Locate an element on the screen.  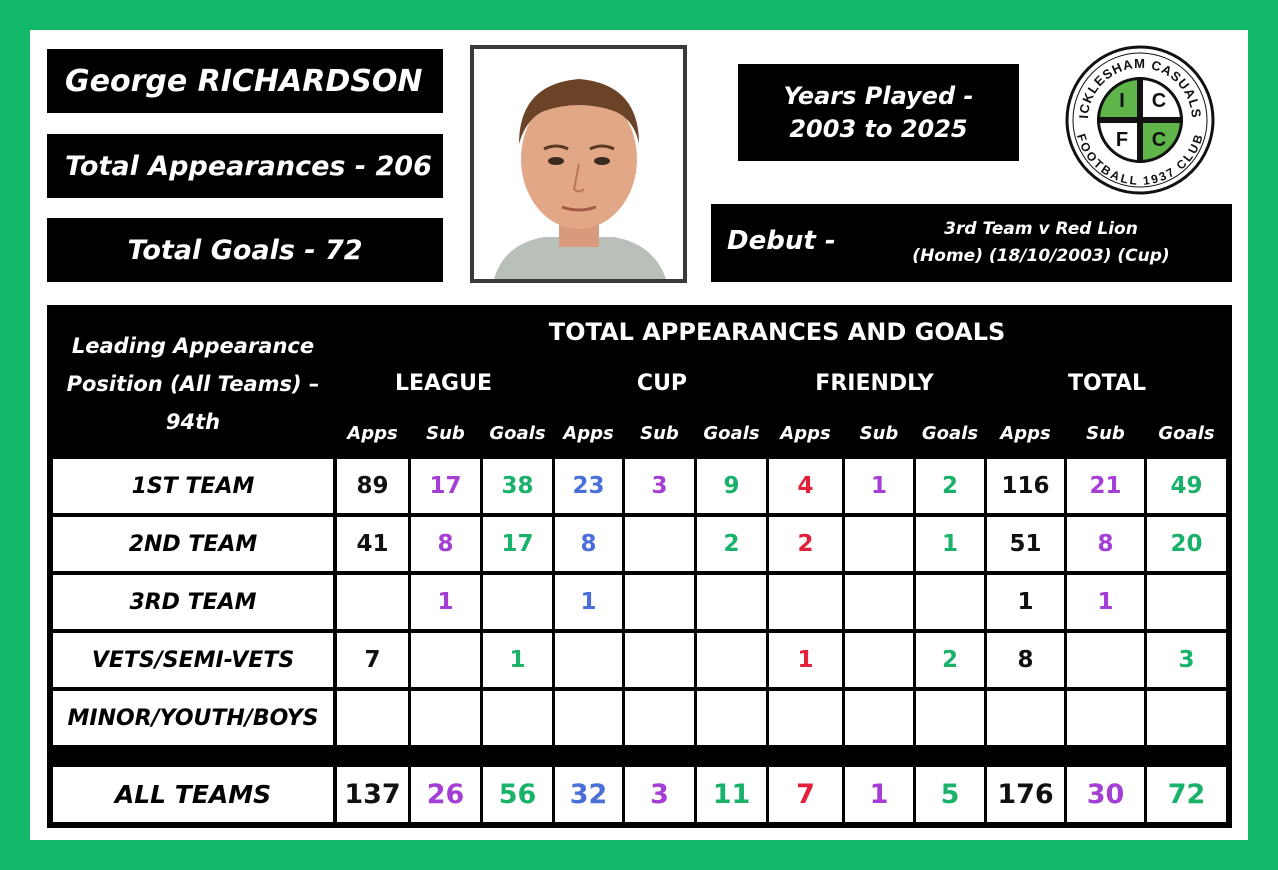
player-photo is located at coordinates (578, 164).